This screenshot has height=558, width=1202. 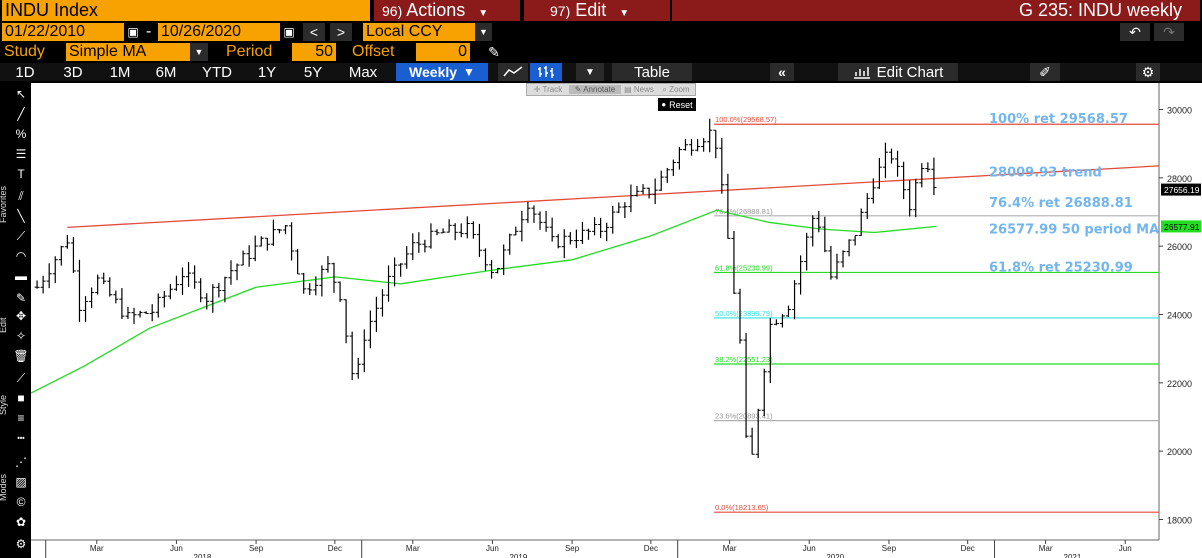 I want to click on edit-menu-number: 97), so click(x=560, y=11).